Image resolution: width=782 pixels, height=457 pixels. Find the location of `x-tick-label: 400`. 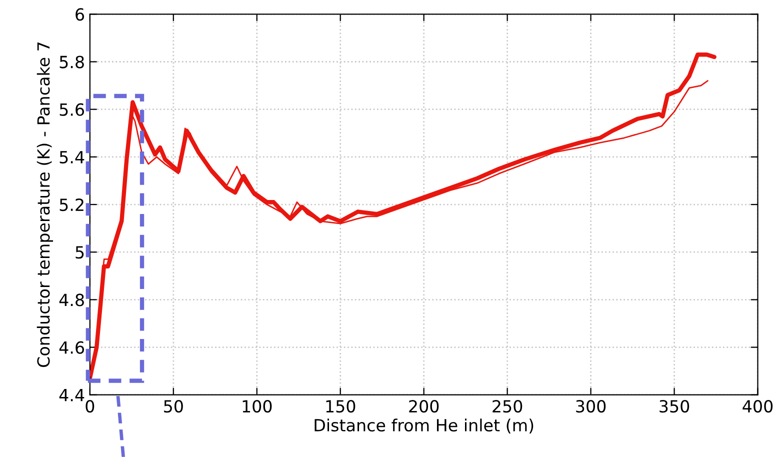

x-tick-label: 400 is located at coordinates (757, 406).